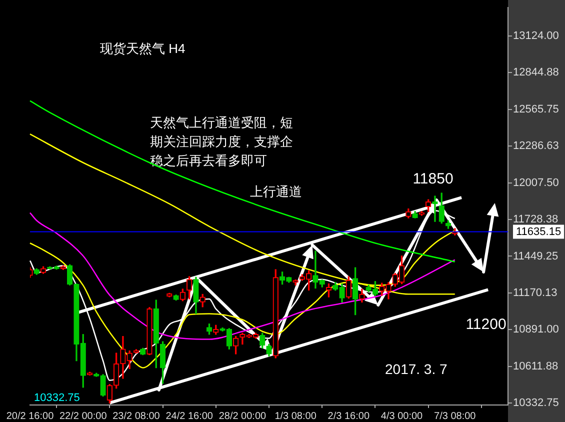 This screenshot has height=422, width=565. I want to click on y-tick-label: 11449.25, so click(535, 256).